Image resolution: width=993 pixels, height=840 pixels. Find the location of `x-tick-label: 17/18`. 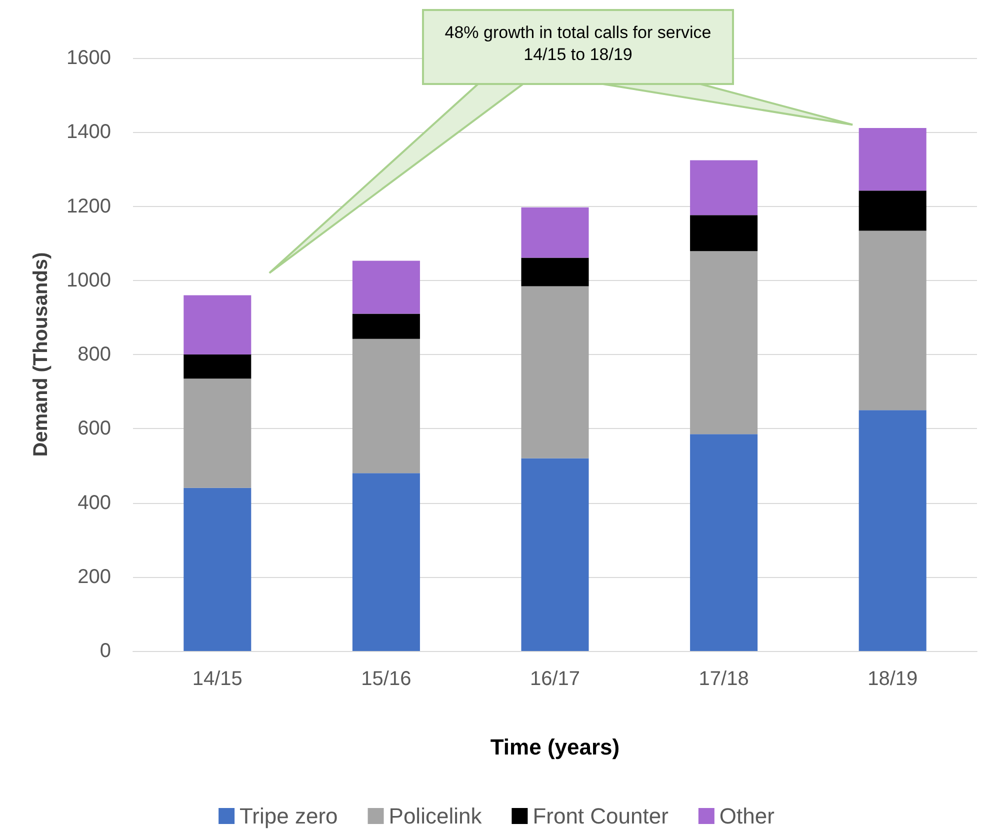

x-tick-label: 17/18 is located at coordinates (723, 679).